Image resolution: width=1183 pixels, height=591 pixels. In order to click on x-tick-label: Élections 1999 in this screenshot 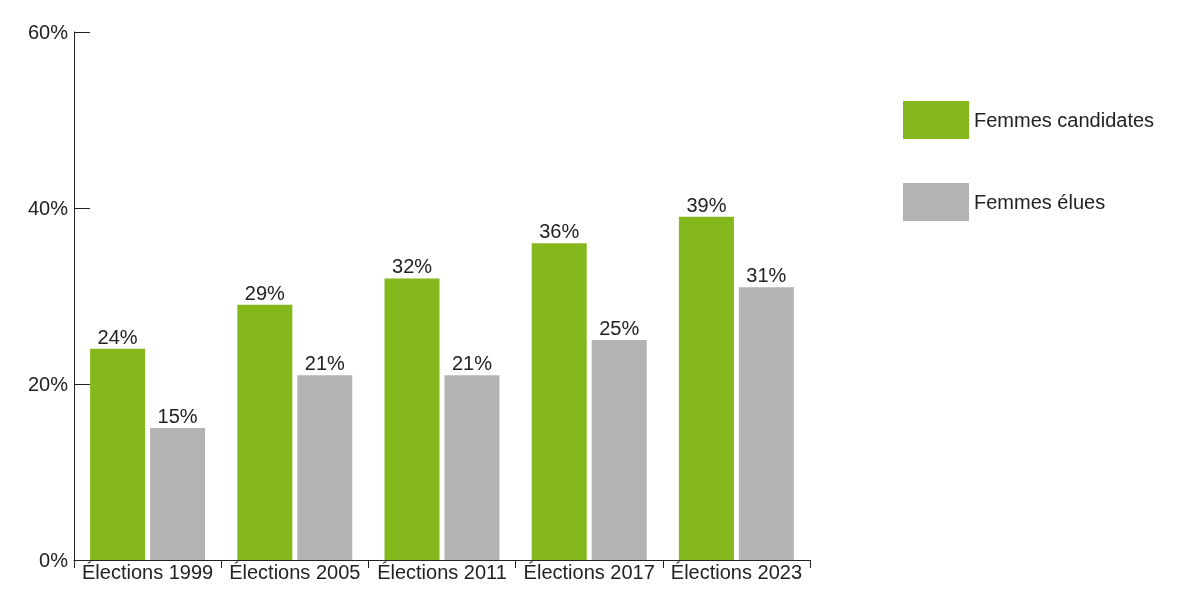, I will do `click(148, 572)`.